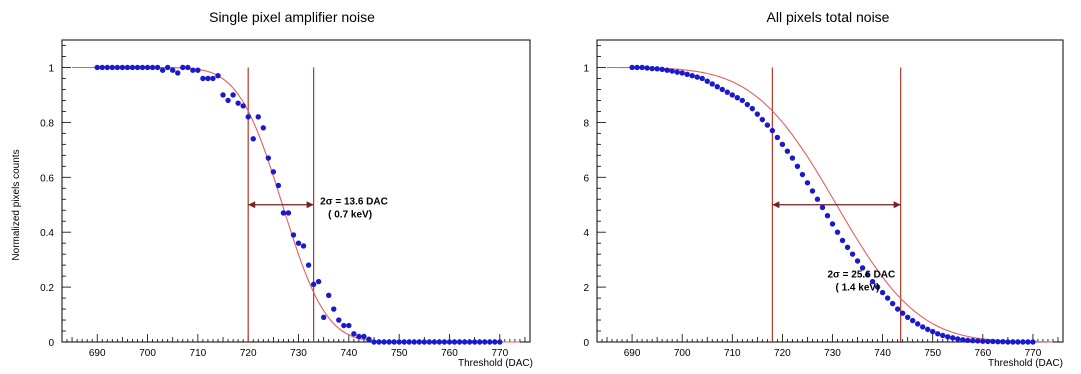  I want to click on y-tick-label: 6, so click(586, 178).